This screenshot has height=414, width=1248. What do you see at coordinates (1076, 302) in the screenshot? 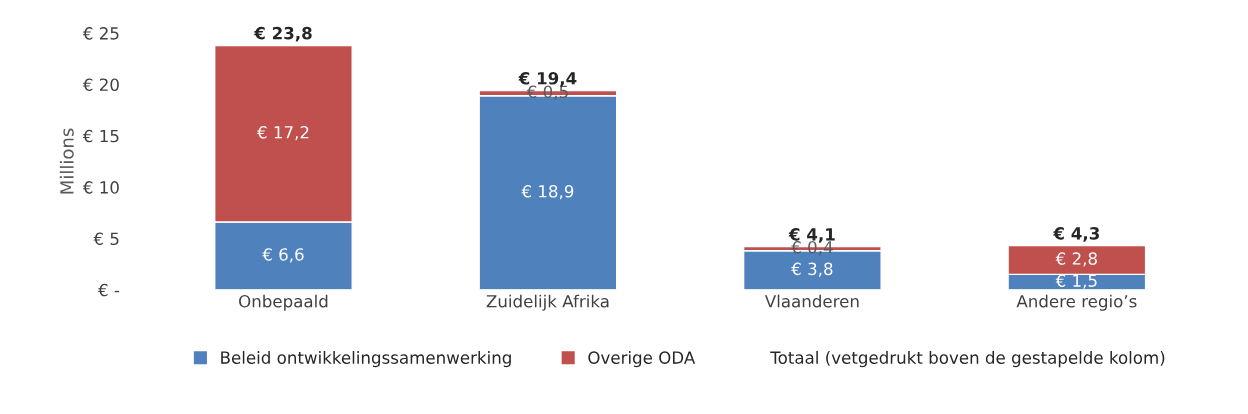
I see `x-tick-label: Andere regio’s` at bounding box center [1076, 302].